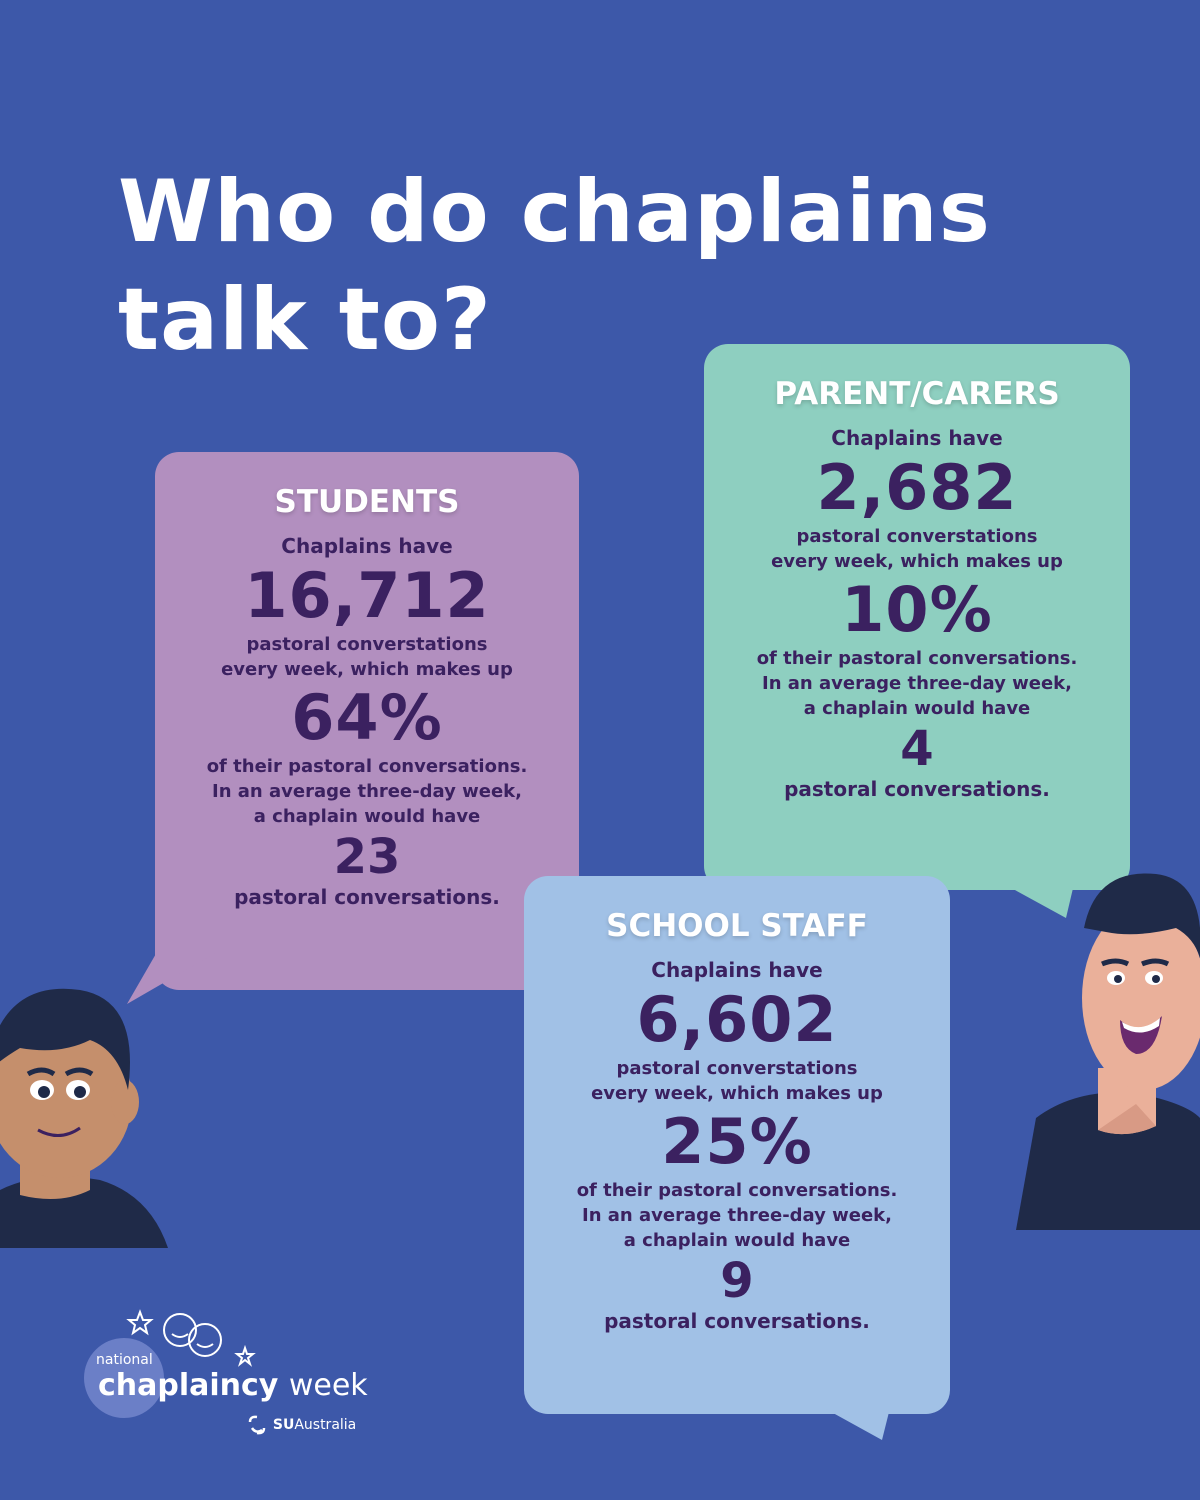 This screenshot has height=1500, width=1200. Describe the element at coordinates (737, 1141) in the screenshot. I see `staff-percent: 25%` at that location.